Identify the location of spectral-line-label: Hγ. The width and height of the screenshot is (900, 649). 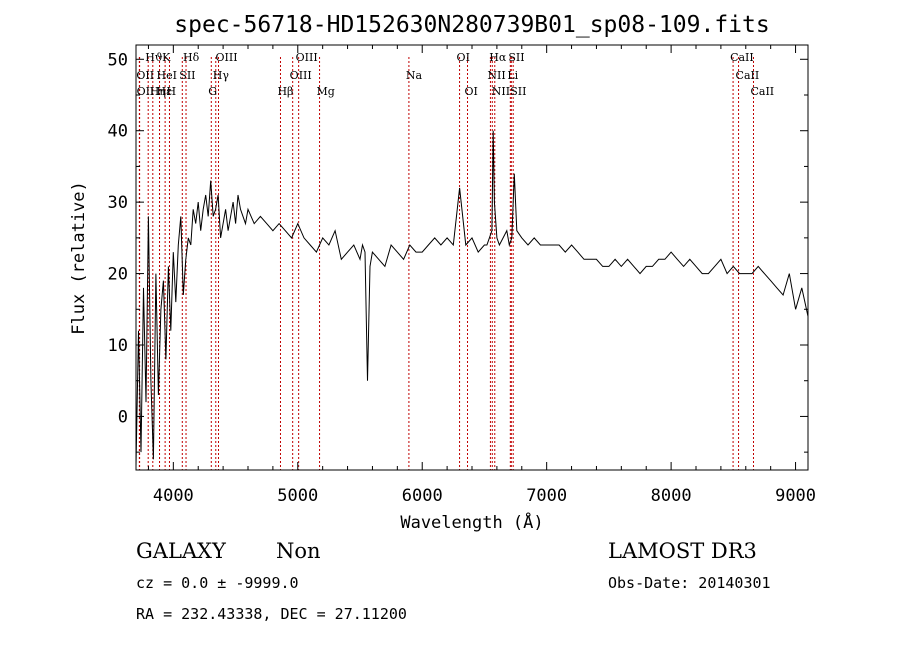
(221, 75).